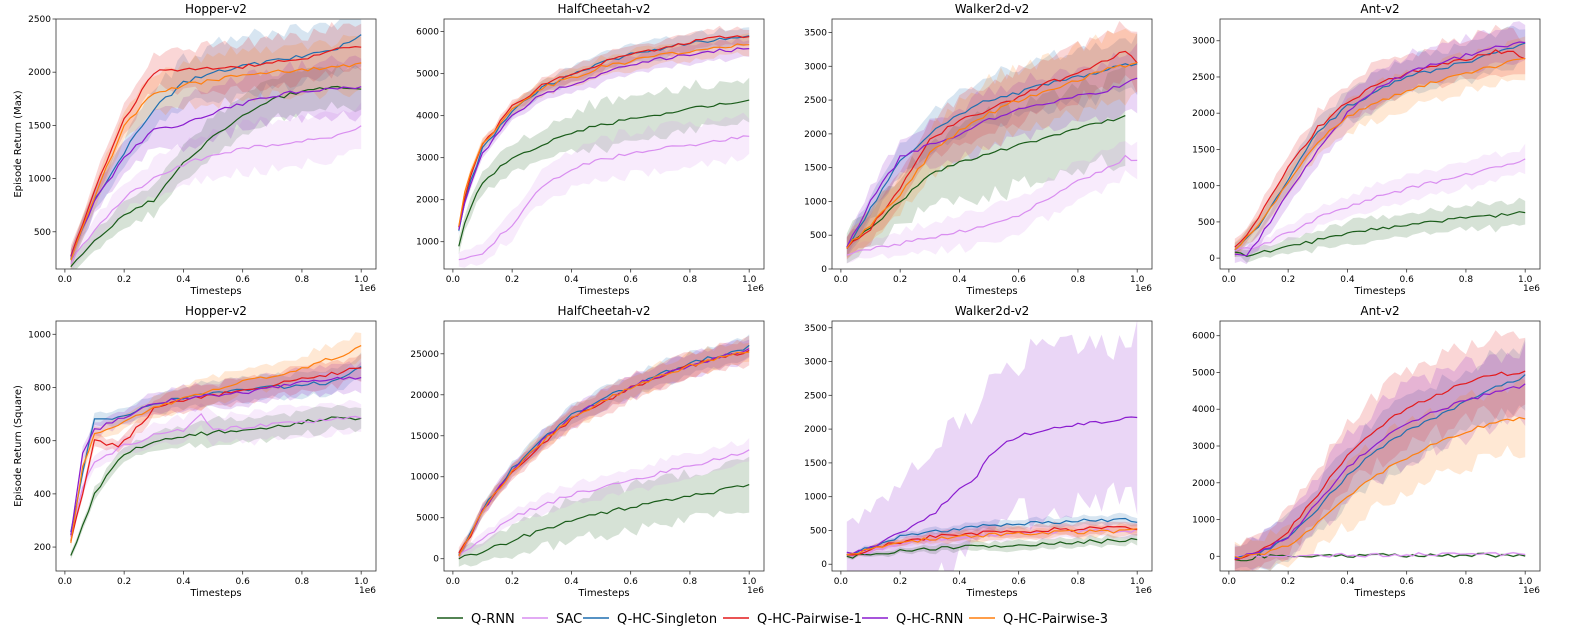 The image size is (1569, 629). Describe the element at coordinates (1203, 373) in the screenshot. I see `y-tick-label: 5000` at that location.